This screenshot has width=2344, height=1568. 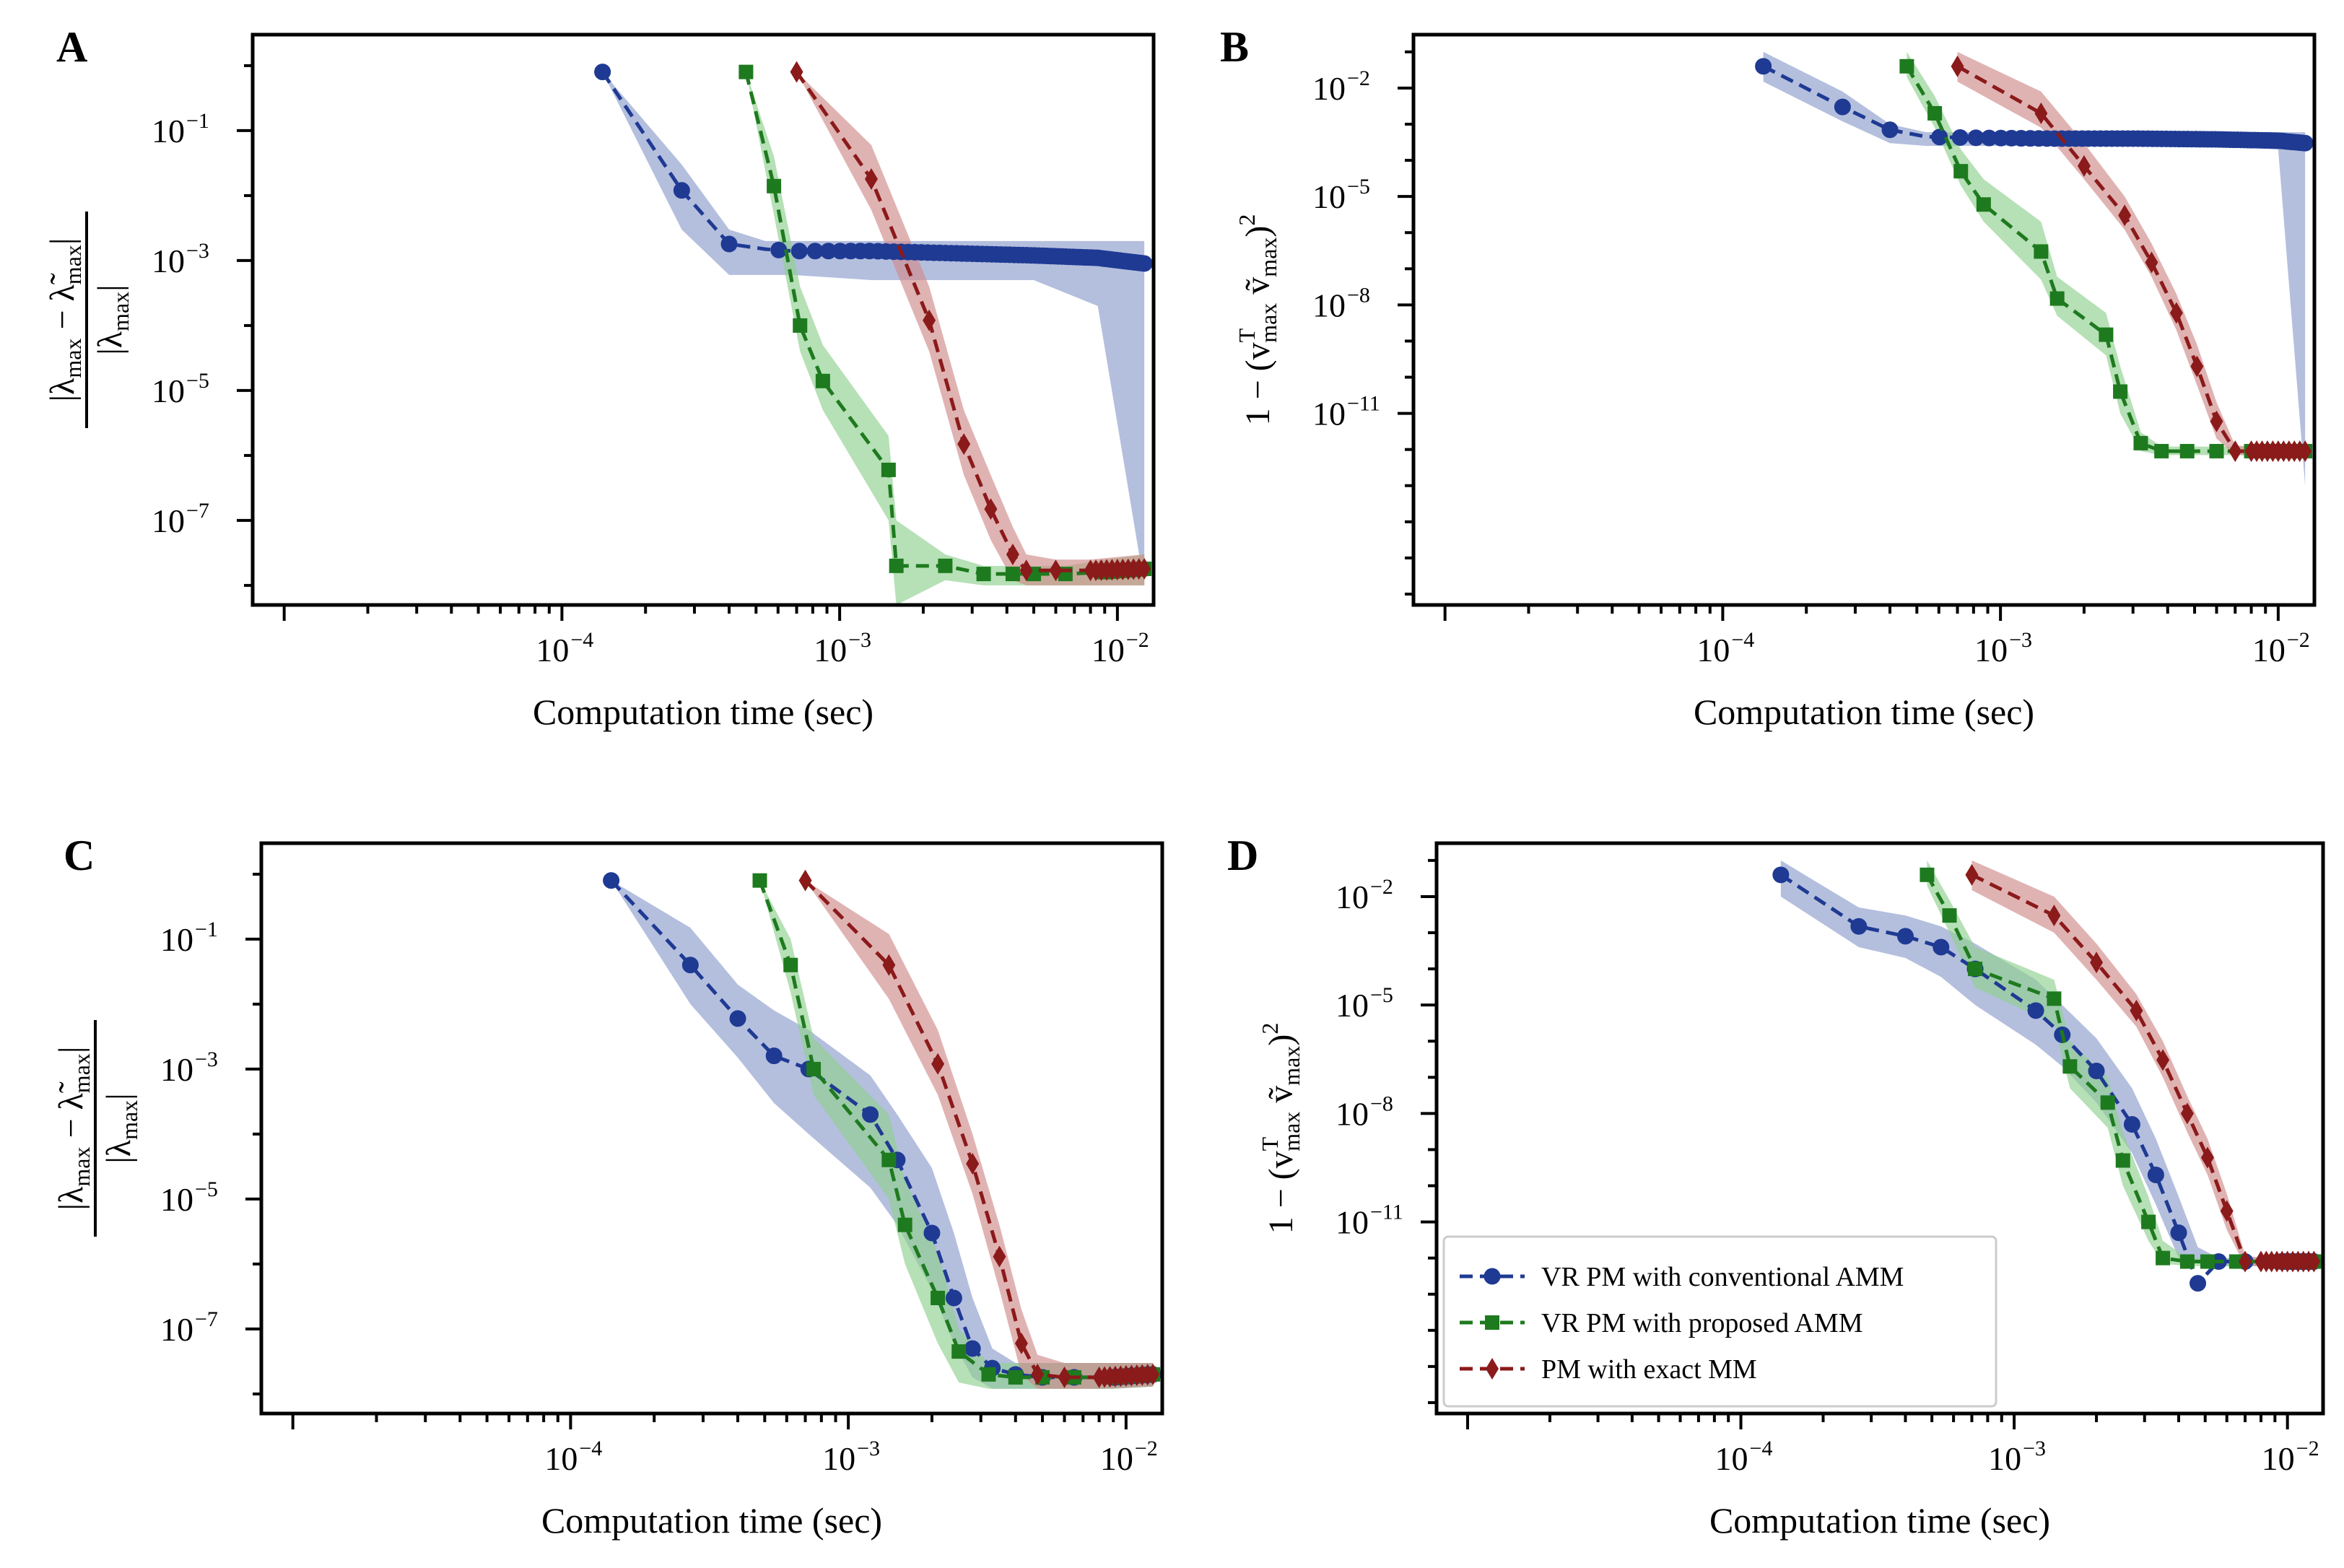 What do you see at coordinates (1364, 895) in the screenshot?
I see `y-tick-label: 10⁻²` at bounding box center [1364, 895].